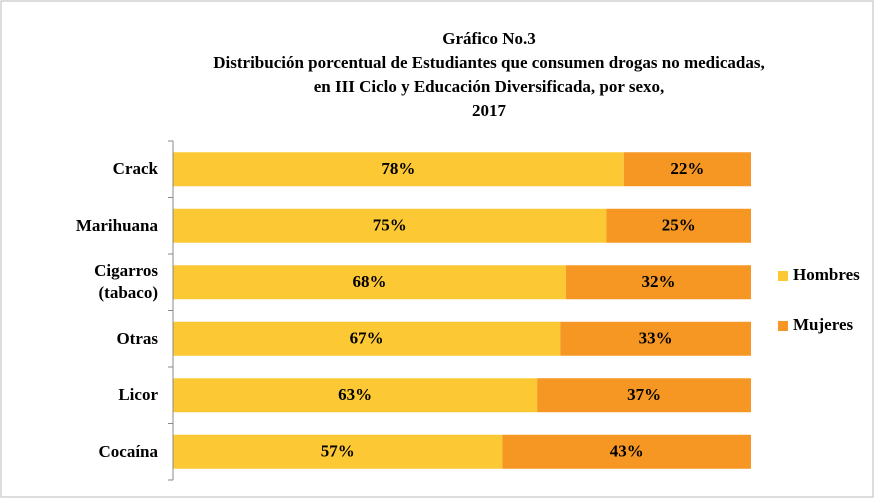  I want to click on data-label: 25%, so click(679, 225).